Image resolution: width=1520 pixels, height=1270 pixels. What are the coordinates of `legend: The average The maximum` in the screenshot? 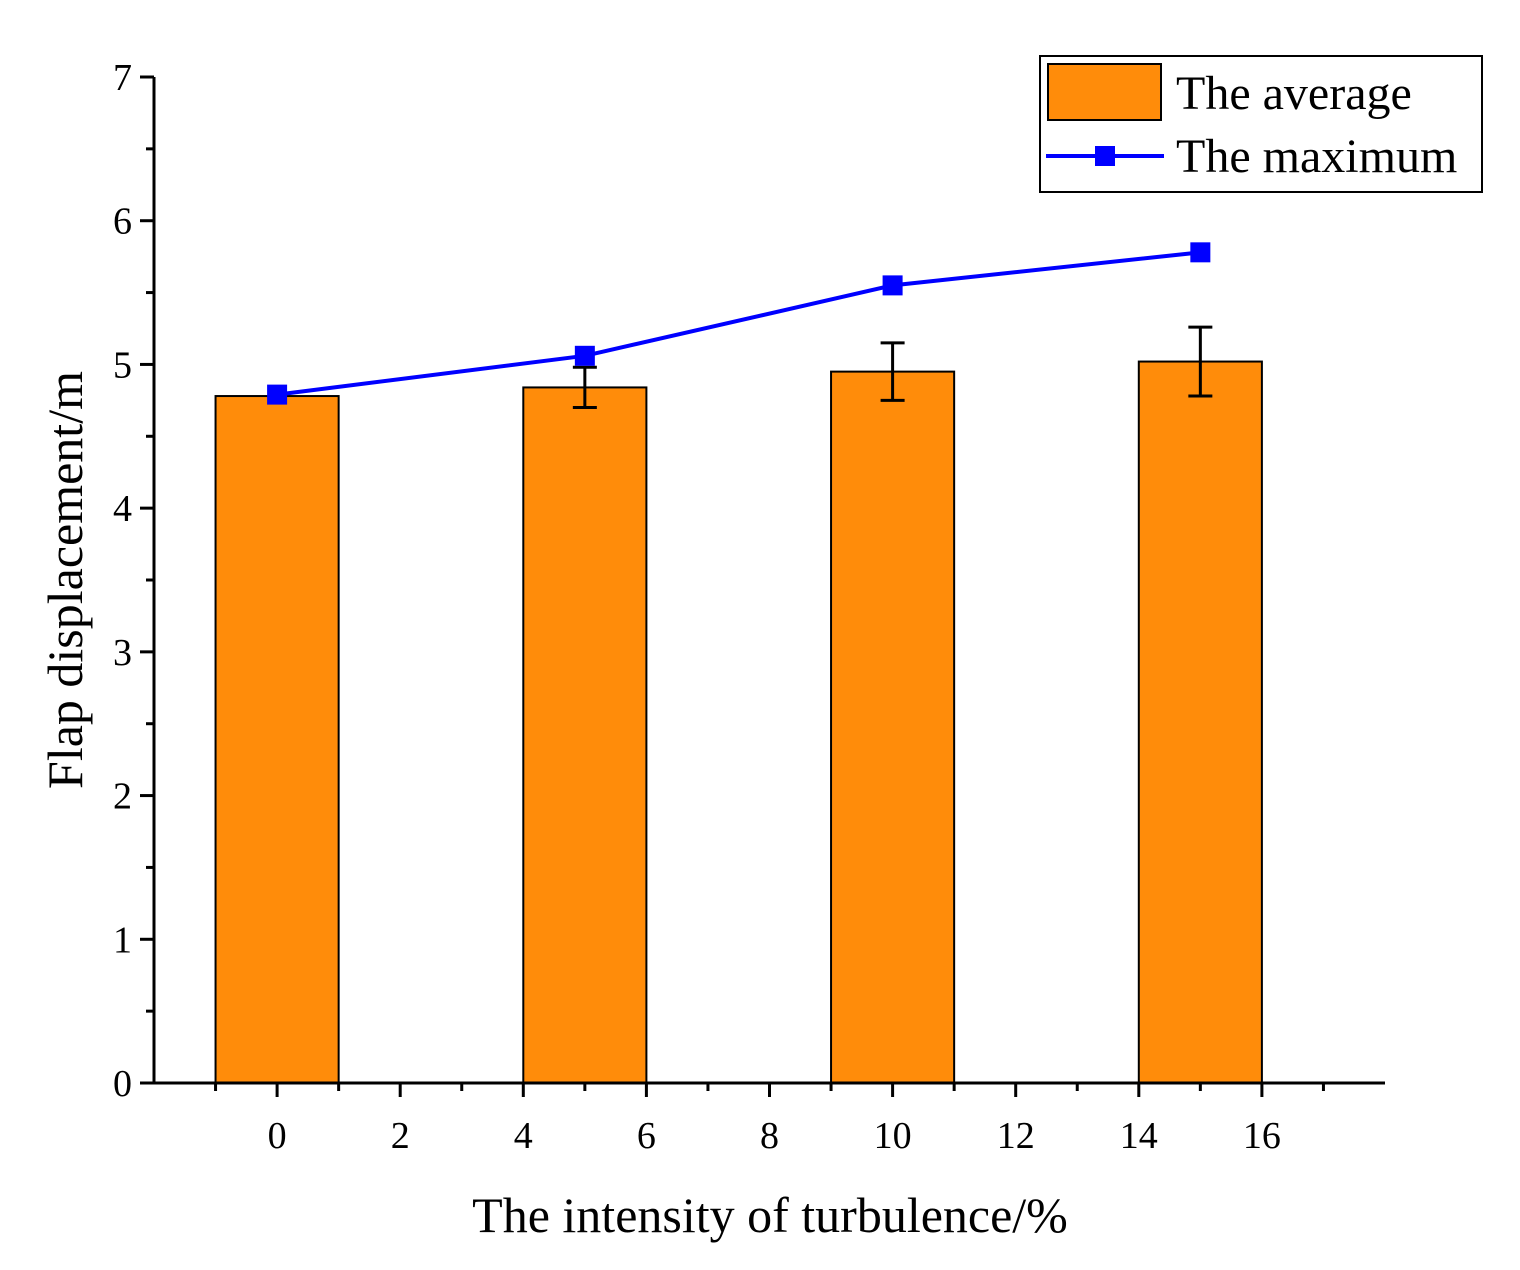 It's located at (1261, 124).